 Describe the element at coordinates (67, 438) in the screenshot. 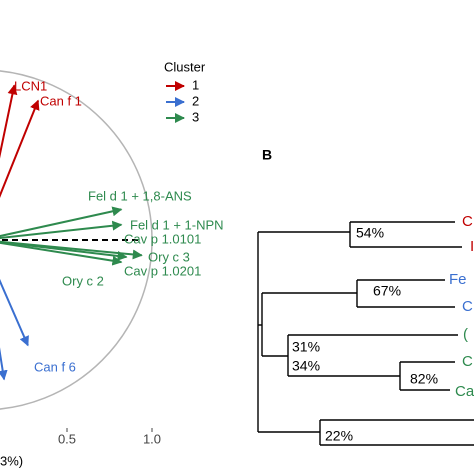

I see `x-tick-label: 0.5` at that location.